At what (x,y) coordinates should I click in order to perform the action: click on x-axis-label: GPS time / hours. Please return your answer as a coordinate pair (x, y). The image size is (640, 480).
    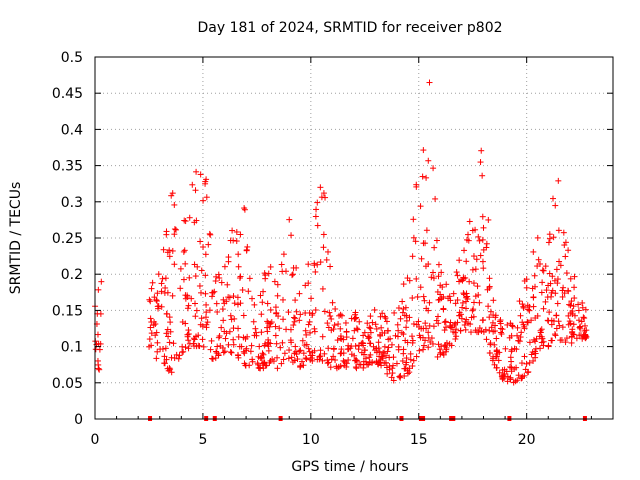
    Looking at the image, I should click on (349, 467).